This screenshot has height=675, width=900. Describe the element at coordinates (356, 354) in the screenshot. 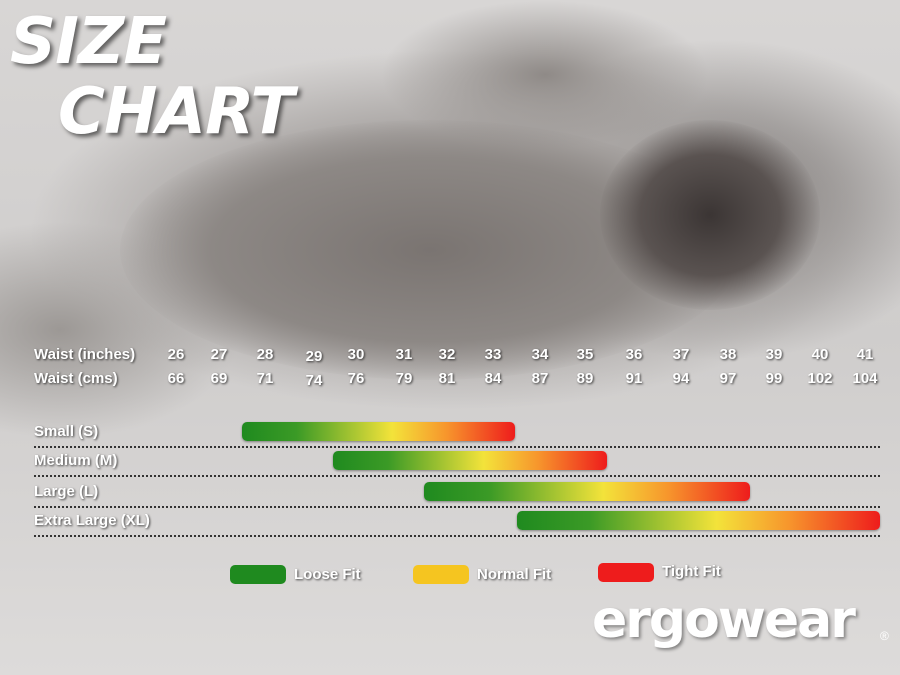

I see `waist-inch-value: 30` at that location.